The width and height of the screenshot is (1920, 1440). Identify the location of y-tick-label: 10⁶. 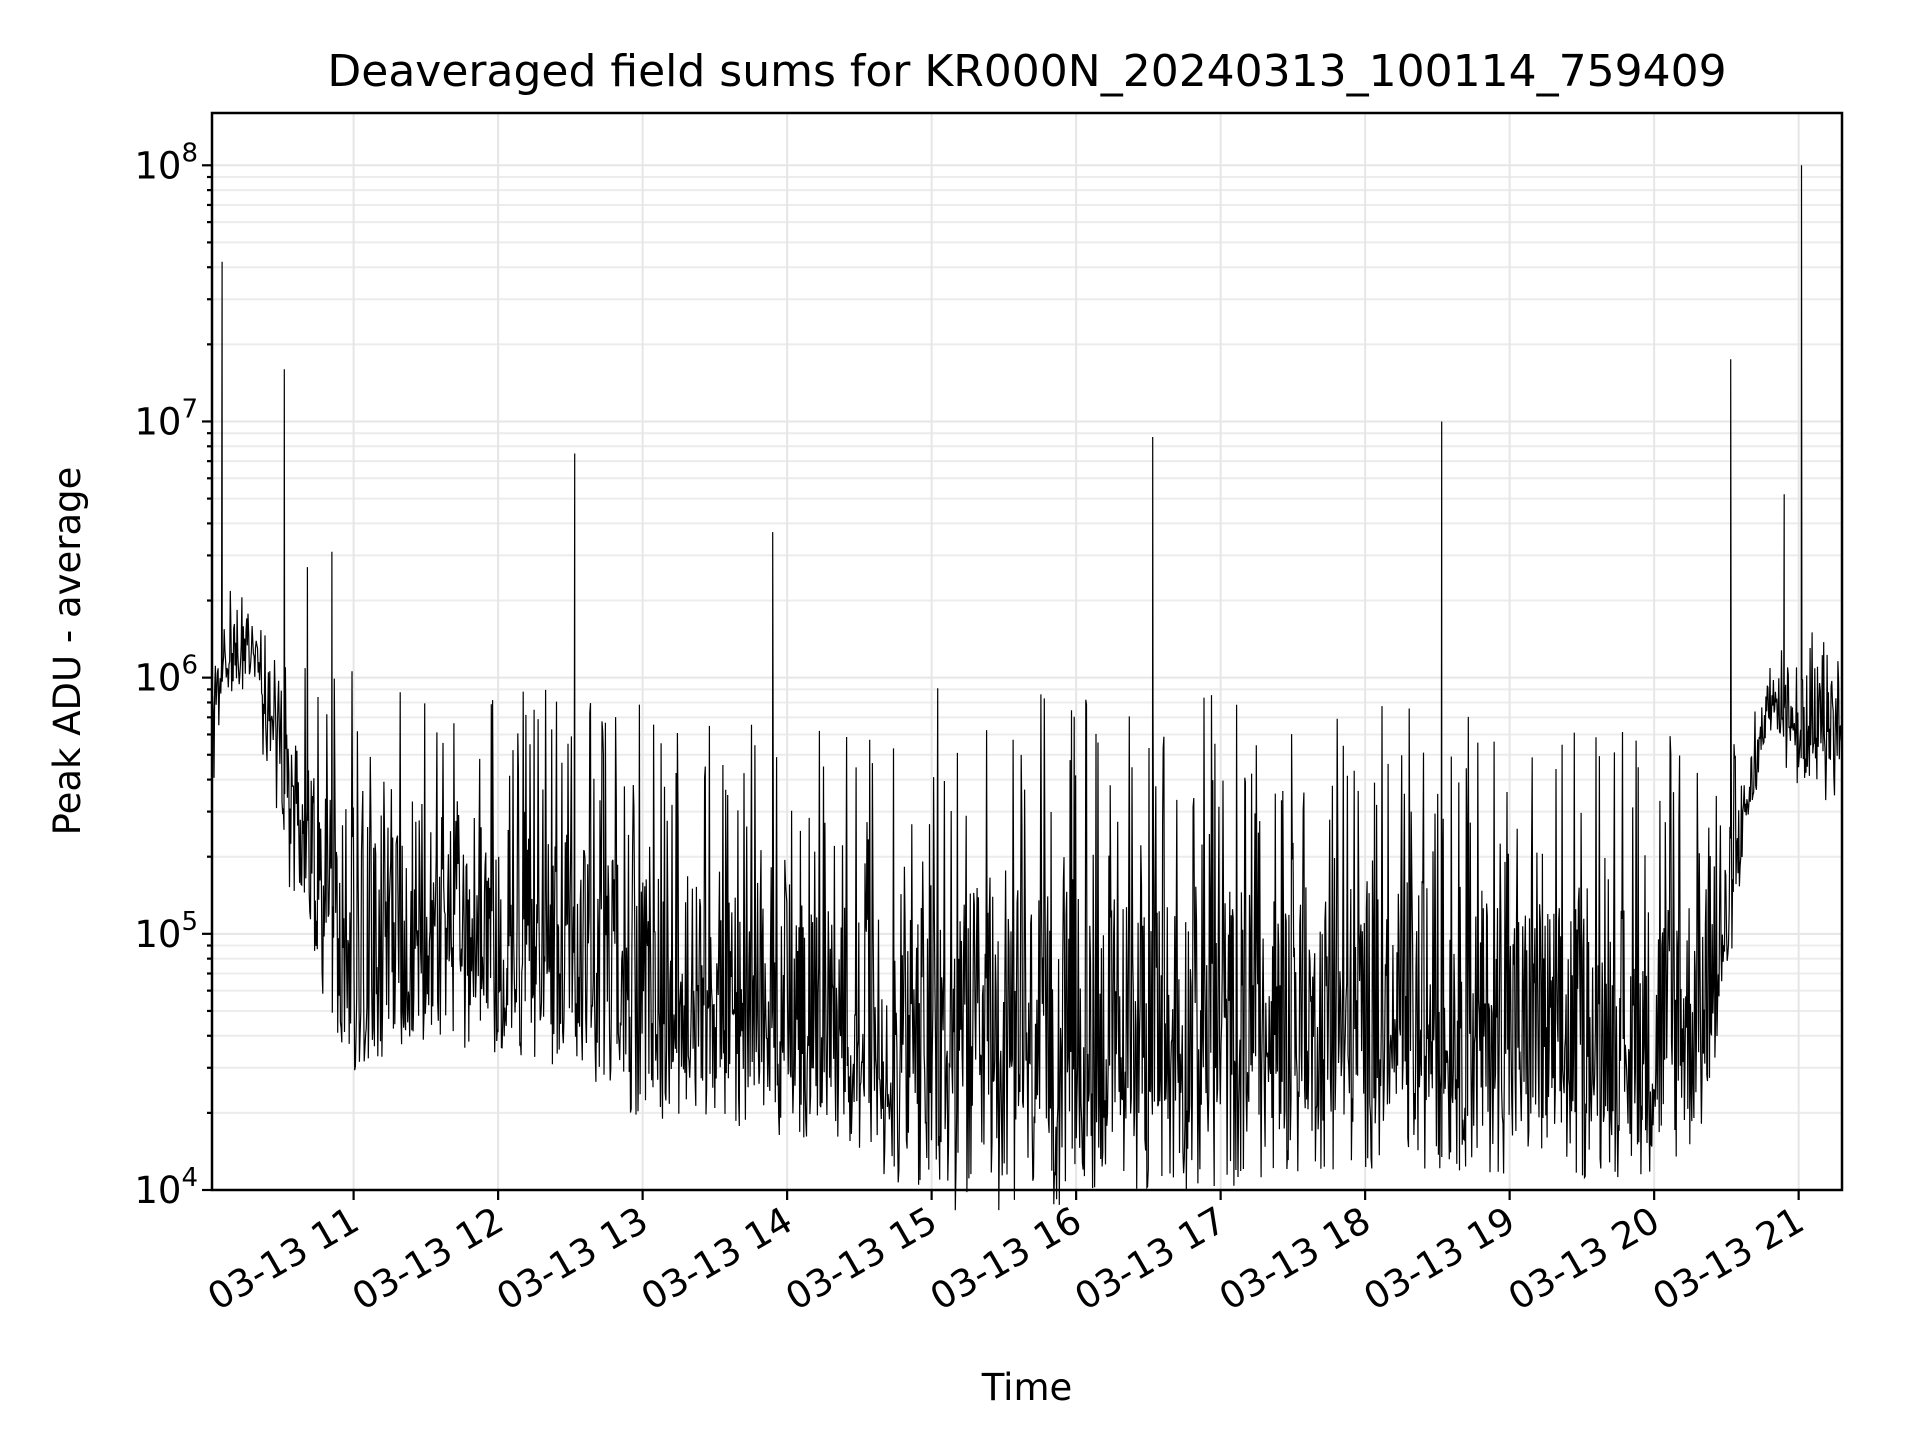
(166, 675).